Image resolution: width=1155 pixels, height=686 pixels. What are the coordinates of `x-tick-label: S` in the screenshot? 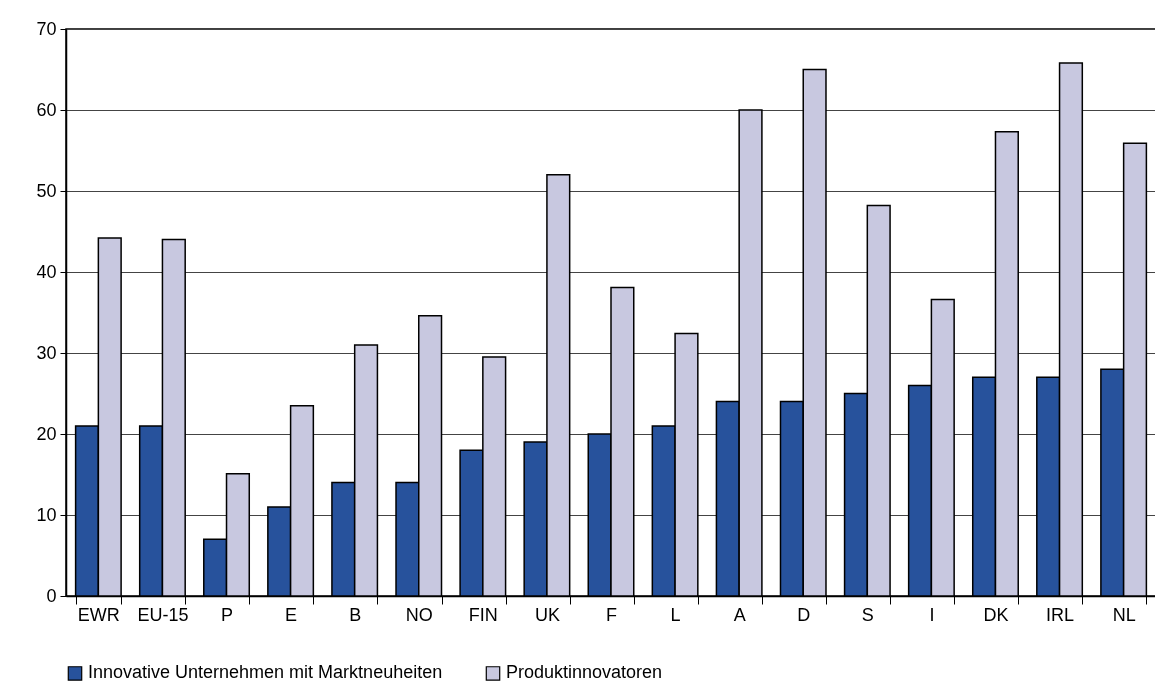 It's located at (867, 614).